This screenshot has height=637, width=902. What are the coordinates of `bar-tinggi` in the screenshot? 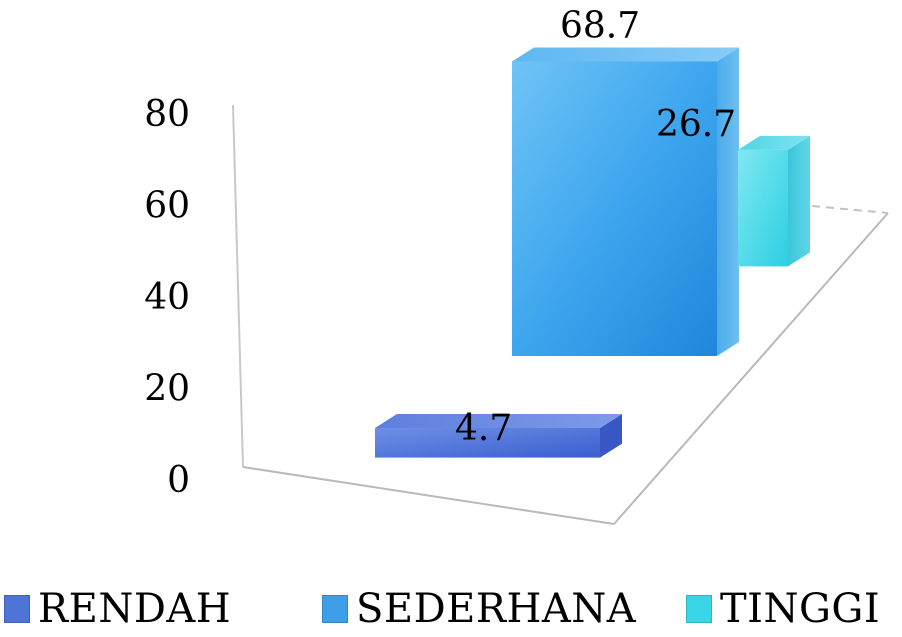 It's located at (774, 201).